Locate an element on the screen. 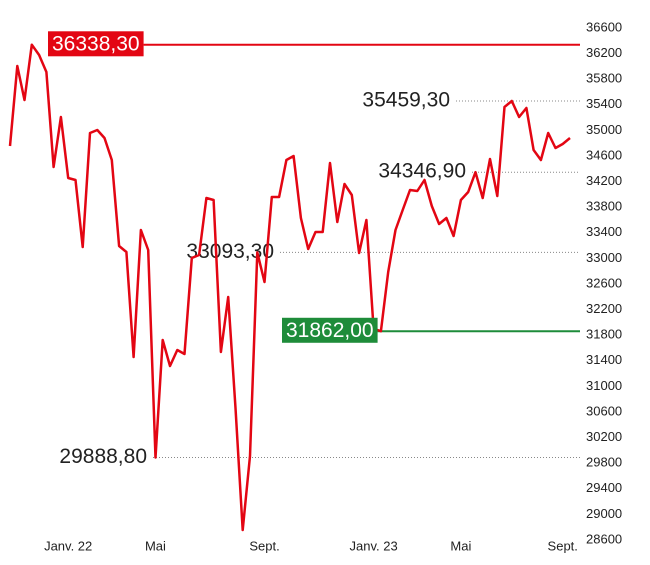 The width and height of the screenshot is (650, 565). y-tick-label: 31000 is located at coordinates (604, 385).